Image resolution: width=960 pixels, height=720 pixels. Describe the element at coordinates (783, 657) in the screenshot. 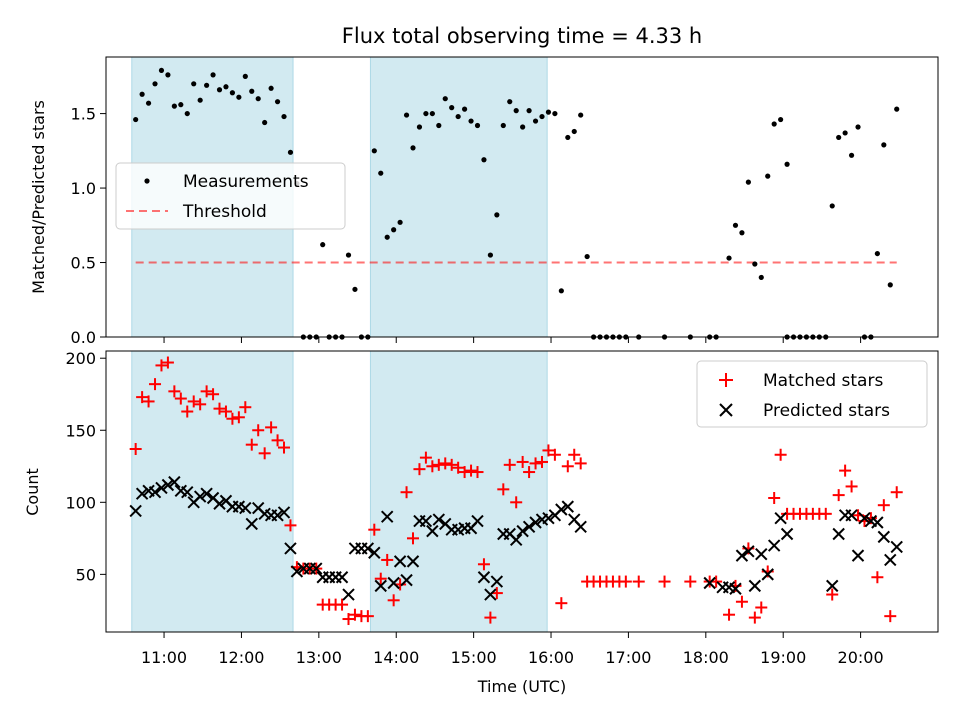

I see `x-tick-label: 19:00` at that location.